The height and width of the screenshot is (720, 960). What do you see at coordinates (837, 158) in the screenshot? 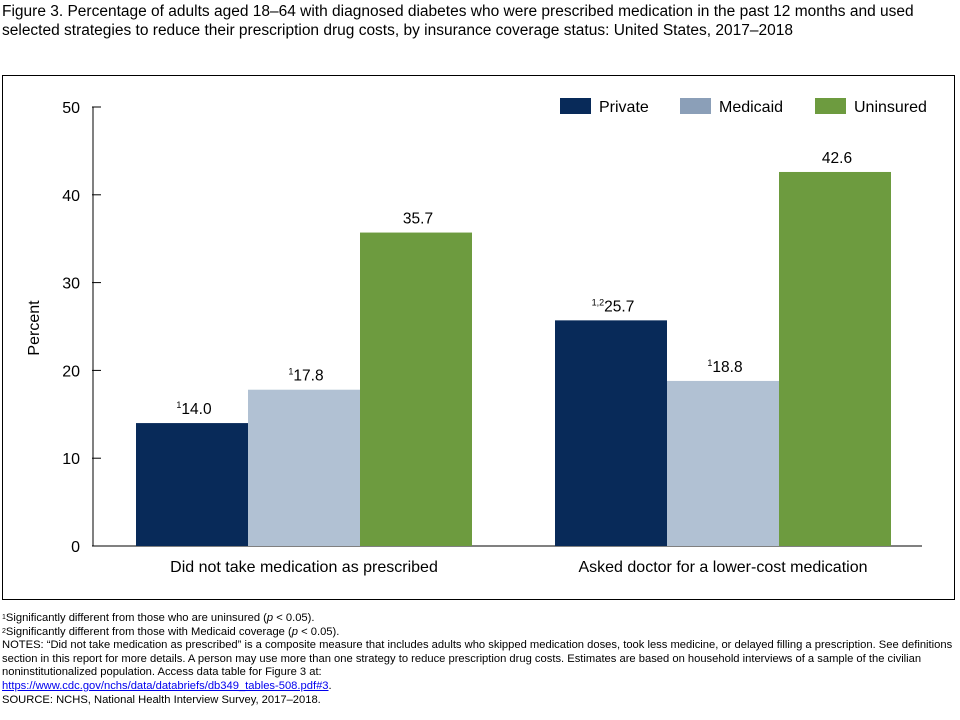
I see `data-label: 42.6` at bounding box center [837, 158].